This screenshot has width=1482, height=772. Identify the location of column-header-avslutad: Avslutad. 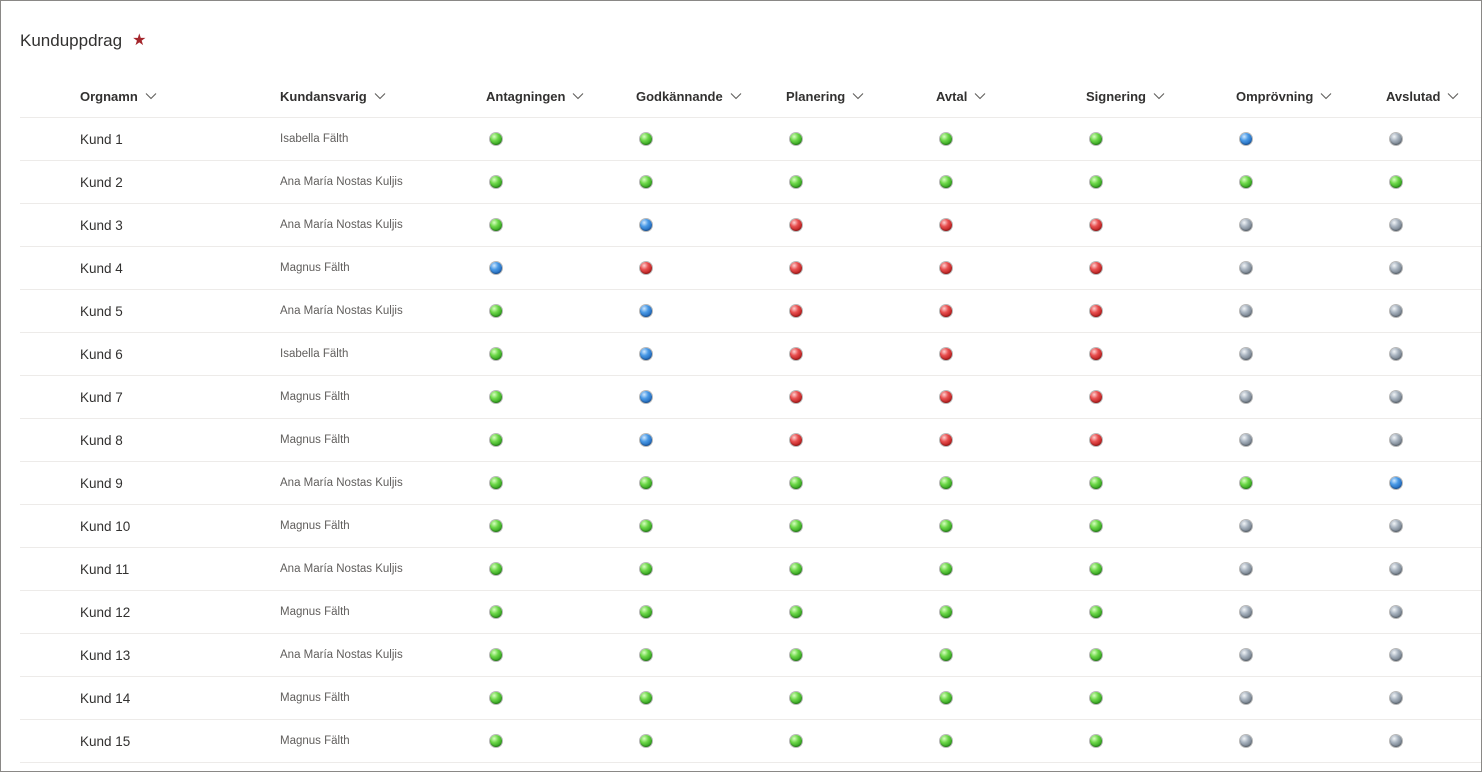
(1422, 96).